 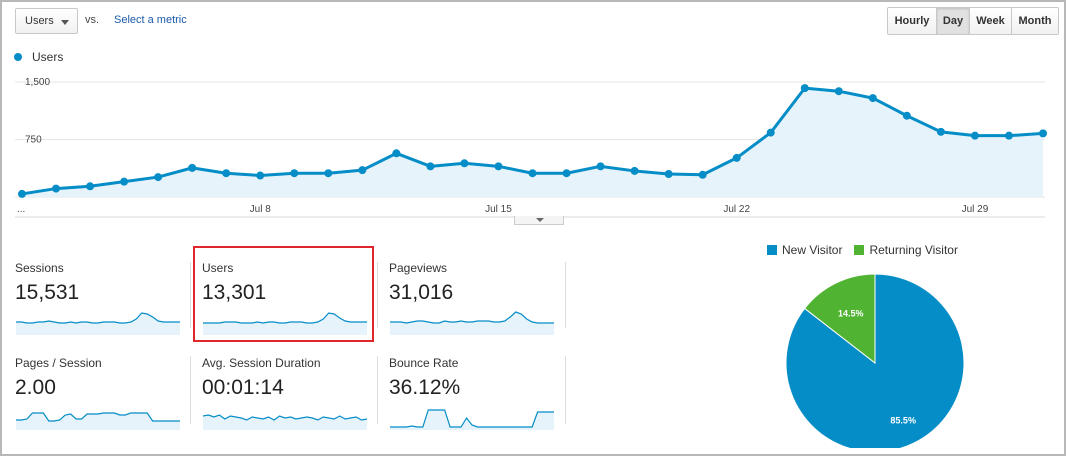 What do you see at coordinates (991, 21) in the screenshot?
I see `week-button: Week` at bounding box center [991, 21].